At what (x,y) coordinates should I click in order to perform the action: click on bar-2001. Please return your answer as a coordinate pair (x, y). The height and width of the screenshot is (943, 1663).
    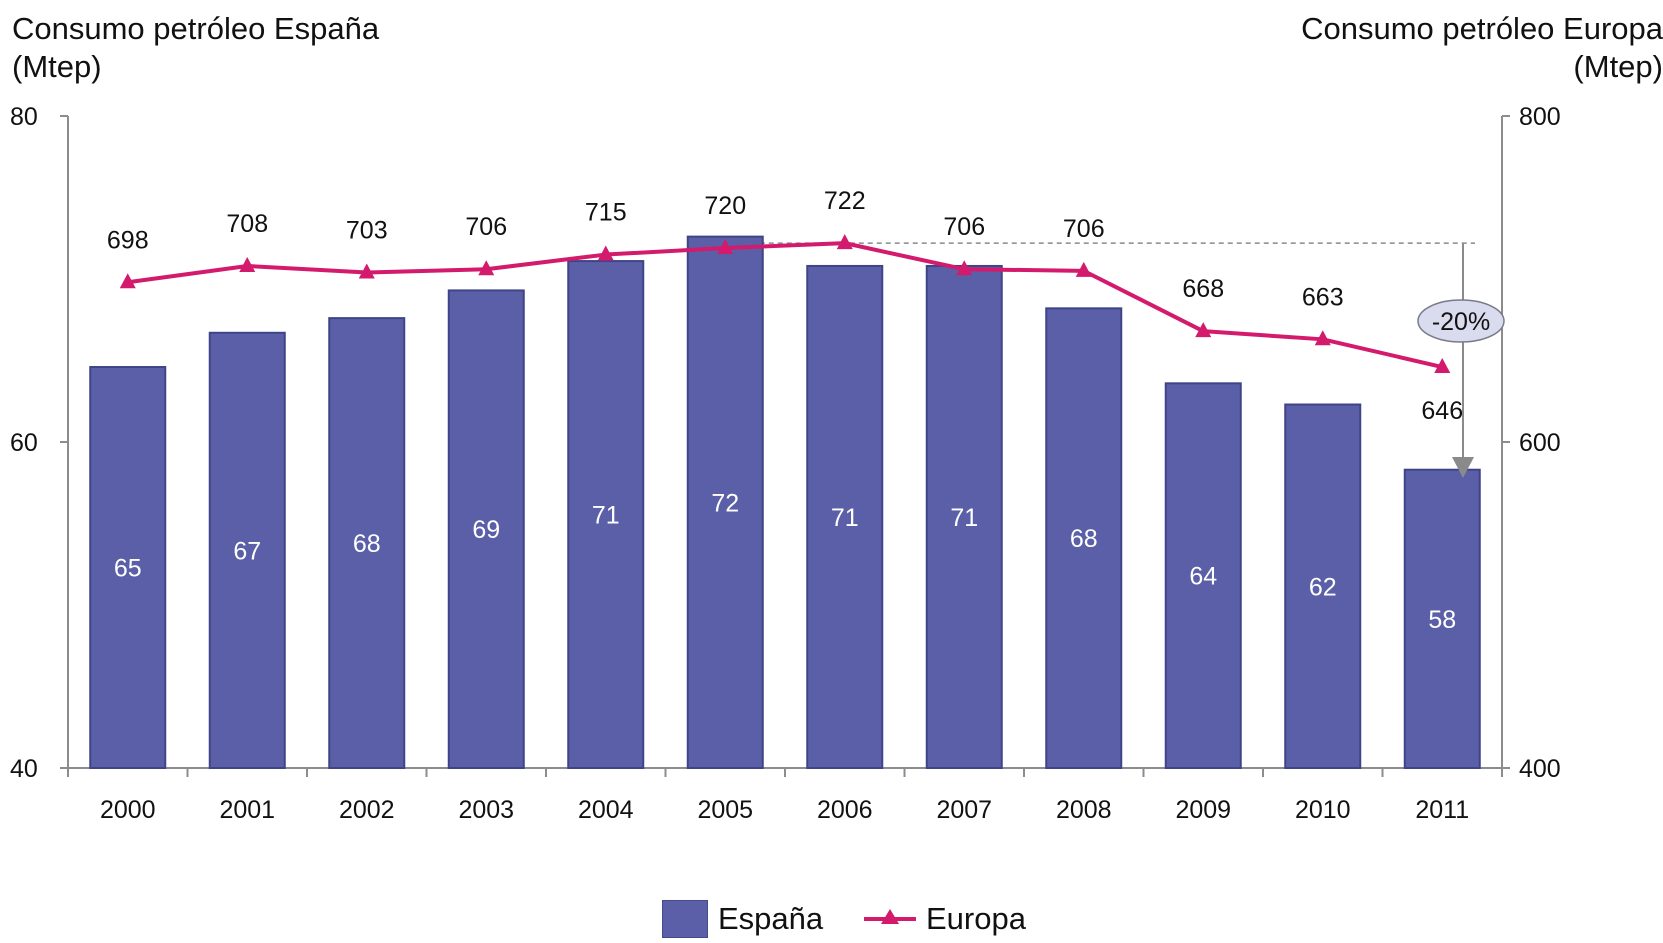
    Looking at the image, I should click on (247, 550).